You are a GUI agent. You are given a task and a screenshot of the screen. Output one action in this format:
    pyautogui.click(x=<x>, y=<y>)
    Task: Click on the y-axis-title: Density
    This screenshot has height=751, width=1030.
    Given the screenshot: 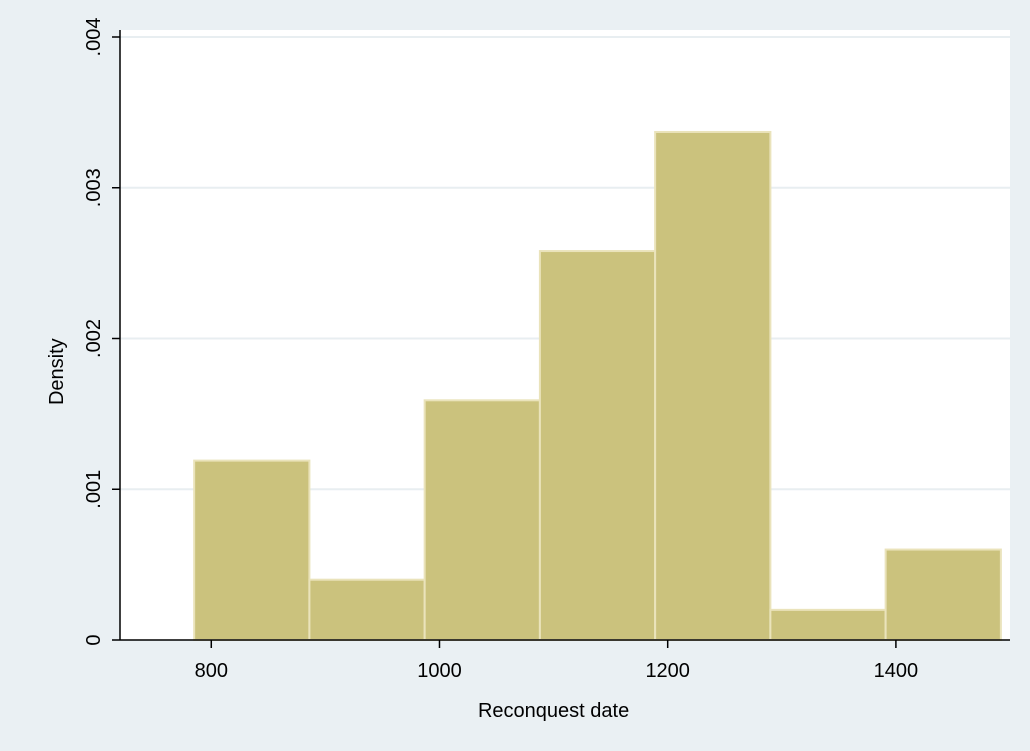 What is the action you would take?
    pyautogui.click(x=57, y=371)
    